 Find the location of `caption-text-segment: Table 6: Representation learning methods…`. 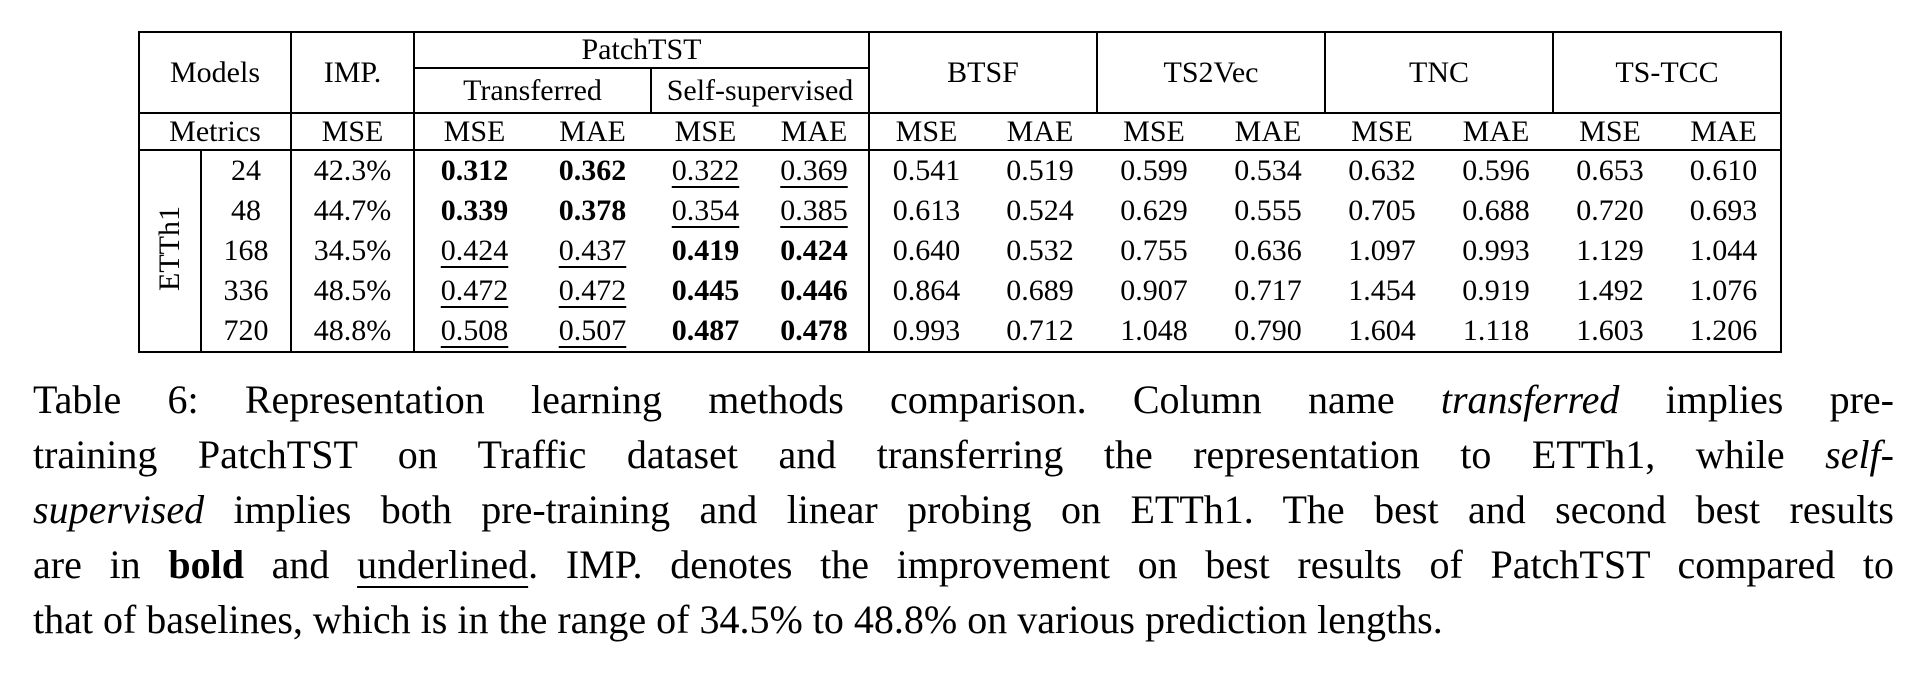

caption-text-segment: Table 6: Representation learning methods… is located at coordinates (737, 399).